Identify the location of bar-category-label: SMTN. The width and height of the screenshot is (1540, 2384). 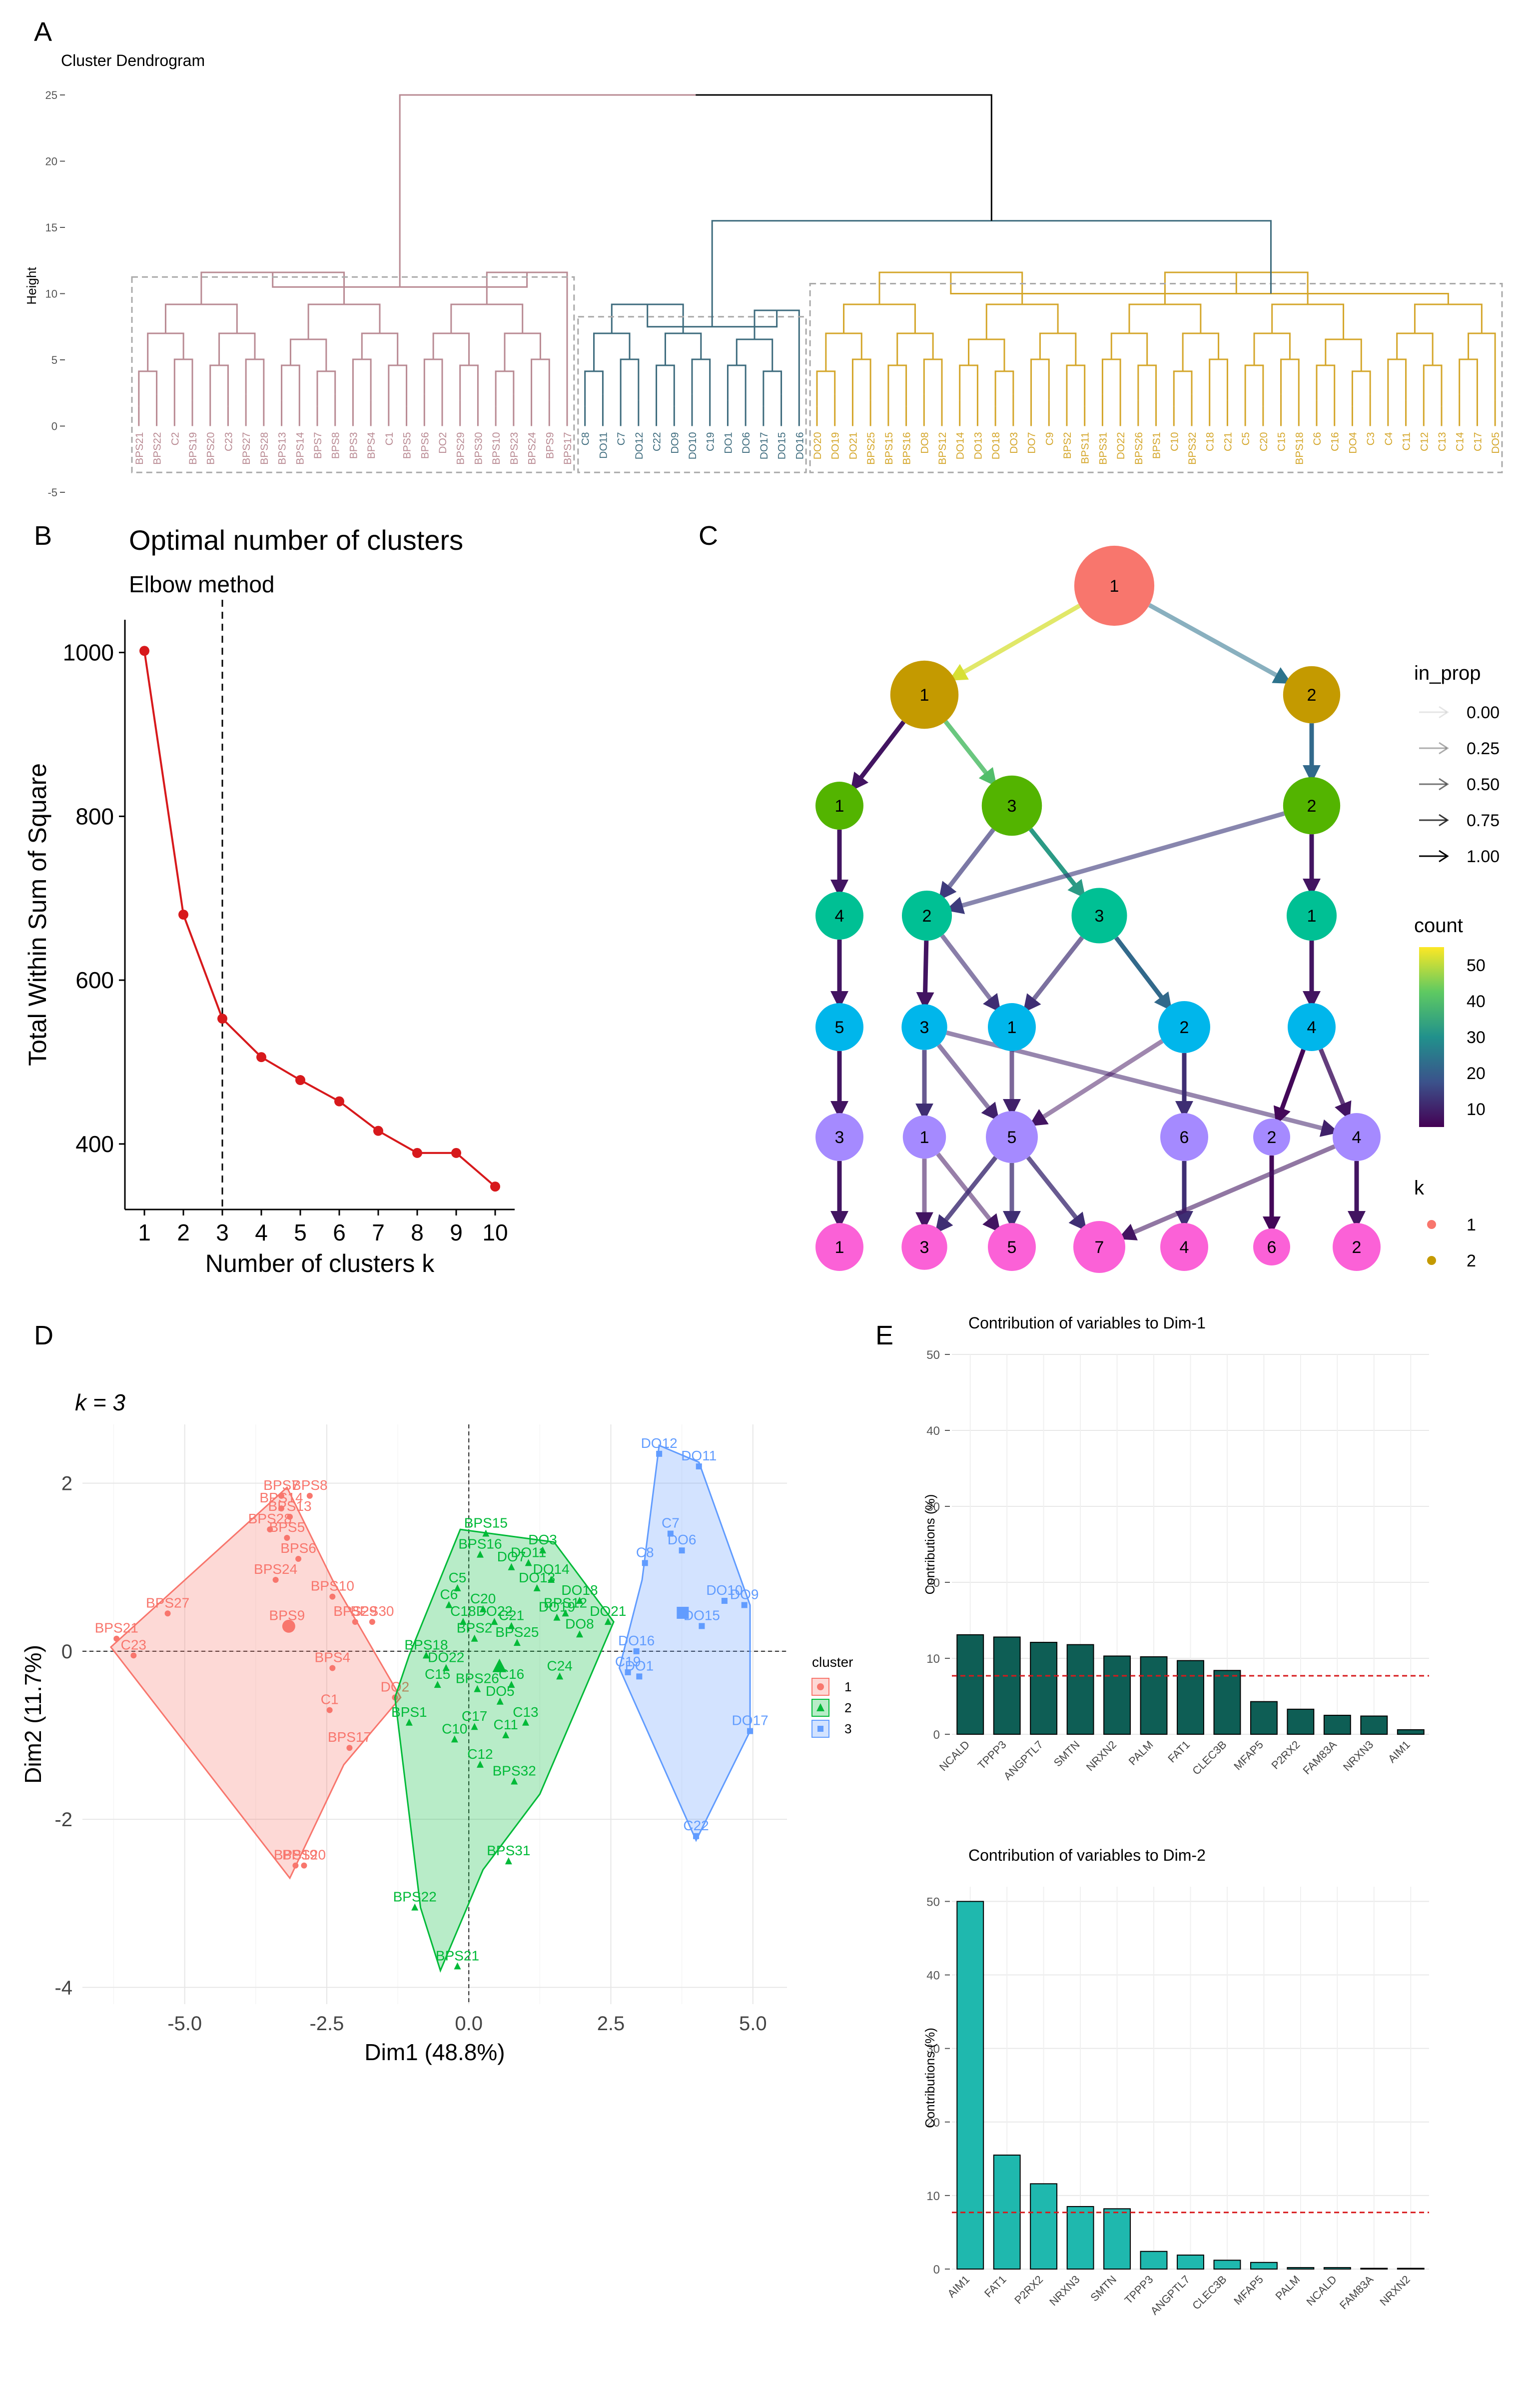
(1103, 2288).